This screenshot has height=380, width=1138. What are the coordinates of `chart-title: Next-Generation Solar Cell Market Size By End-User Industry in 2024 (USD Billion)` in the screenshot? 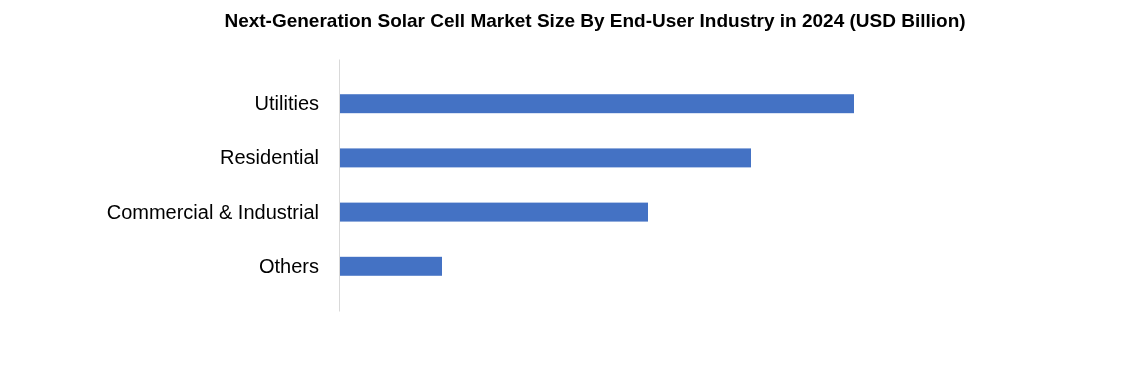 It's located at (595, 20).